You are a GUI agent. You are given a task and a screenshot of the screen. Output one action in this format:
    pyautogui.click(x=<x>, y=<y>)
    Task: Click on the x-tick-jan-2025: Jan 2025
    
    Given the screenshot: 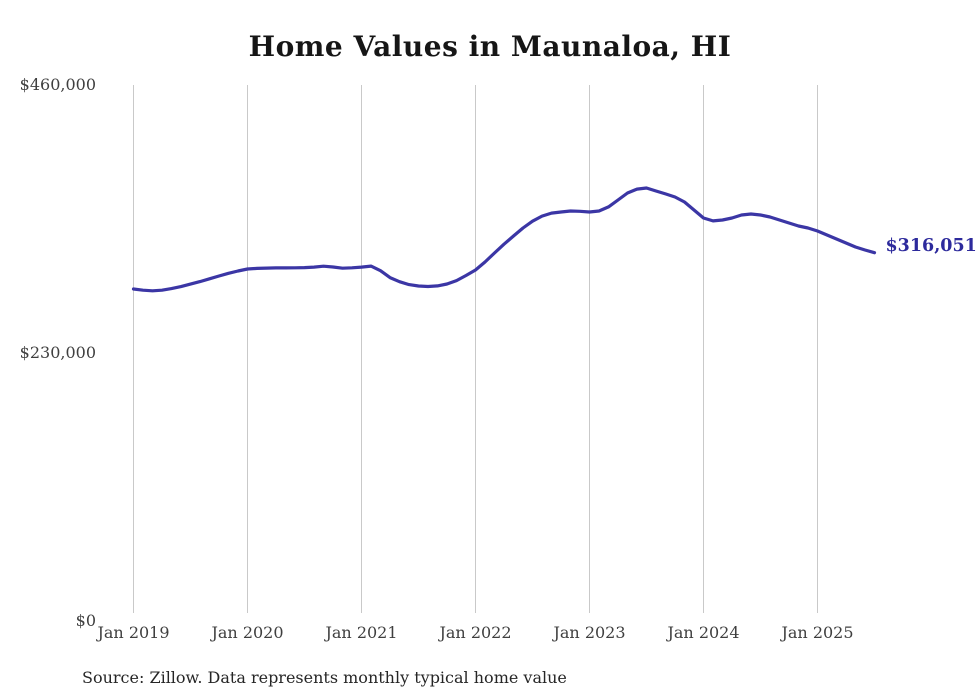 What is the action you would take?
    pyautogui.click(x=817, y=632)
    